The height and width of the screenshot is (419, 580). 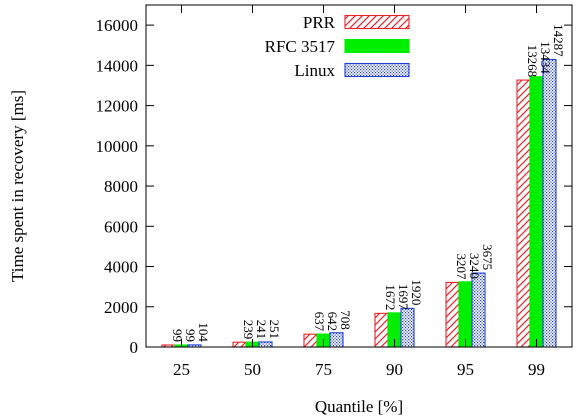 I want to click on bar-prr-q90, so click(x=381, y=330).